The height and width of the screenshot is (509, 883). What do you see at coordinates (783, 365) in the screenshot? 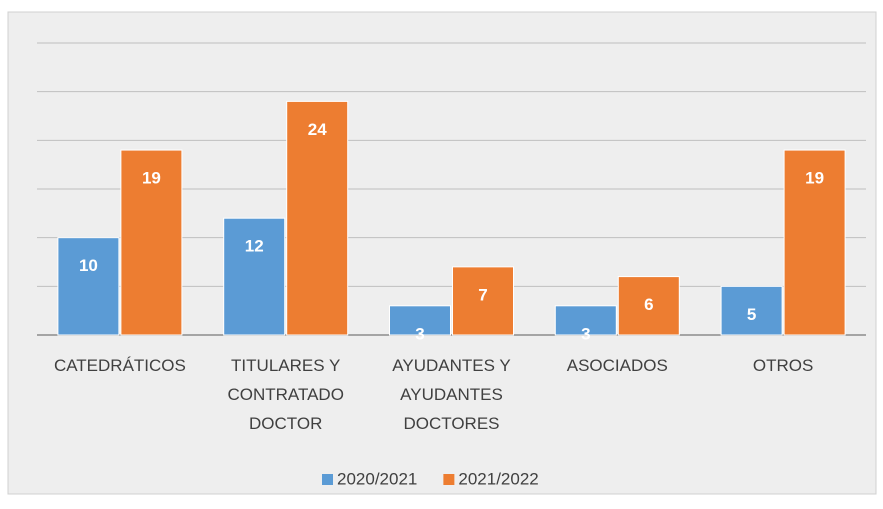
I see `x-tick-label: OTROS` at bounding box center [783, 365].